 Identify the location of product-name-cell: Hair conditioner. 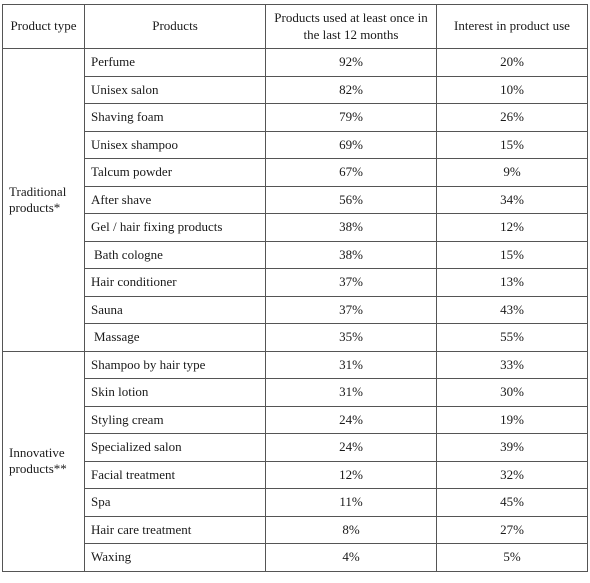
(175, 283).